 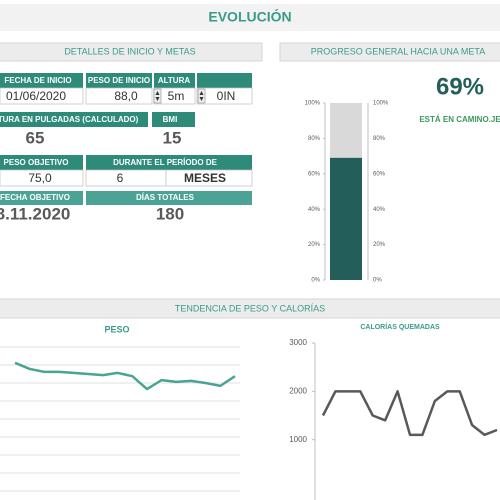 What do you see at coordinates (120, 178) in the screenshot?
I see `value: 6` at bounding box center [120, 178].